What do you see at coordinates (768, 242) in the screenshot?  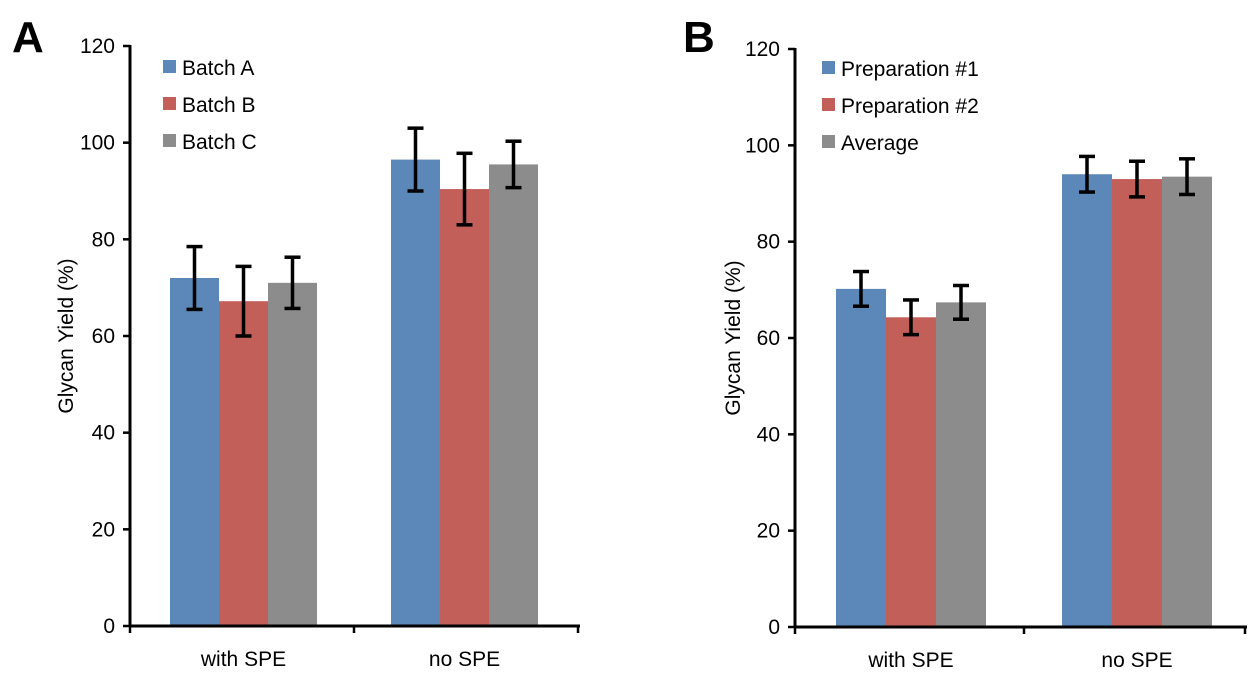 I see `panel-b-y-tick-label: 80` at bounding box center [768, 242].